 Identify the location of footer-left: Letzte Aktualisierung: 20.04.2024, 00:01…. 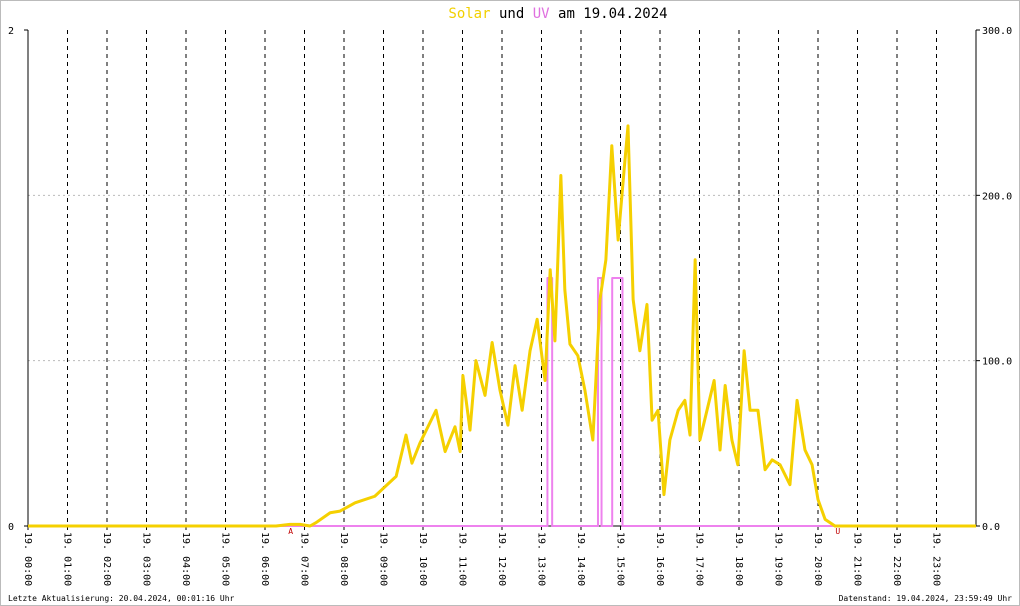
(121, 598).